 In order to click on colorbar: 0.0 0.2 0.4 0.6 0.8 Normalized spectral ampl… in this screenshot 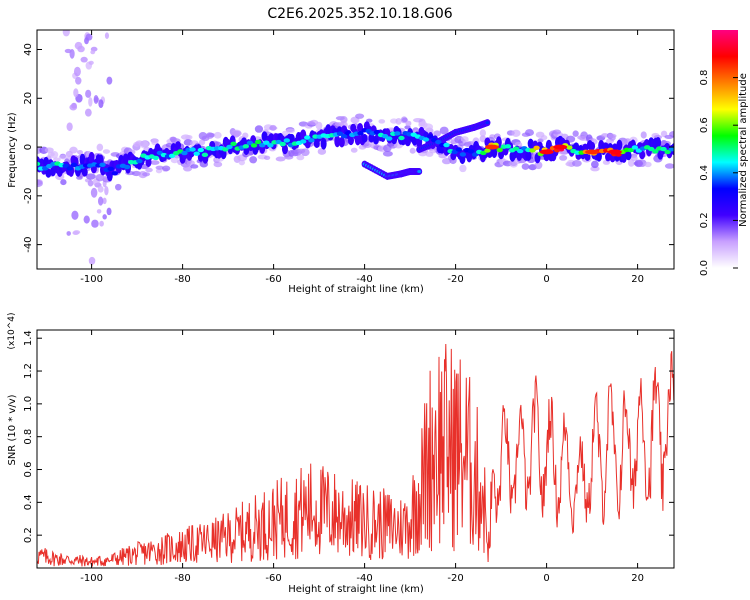, I will do `click(724, 153)`.